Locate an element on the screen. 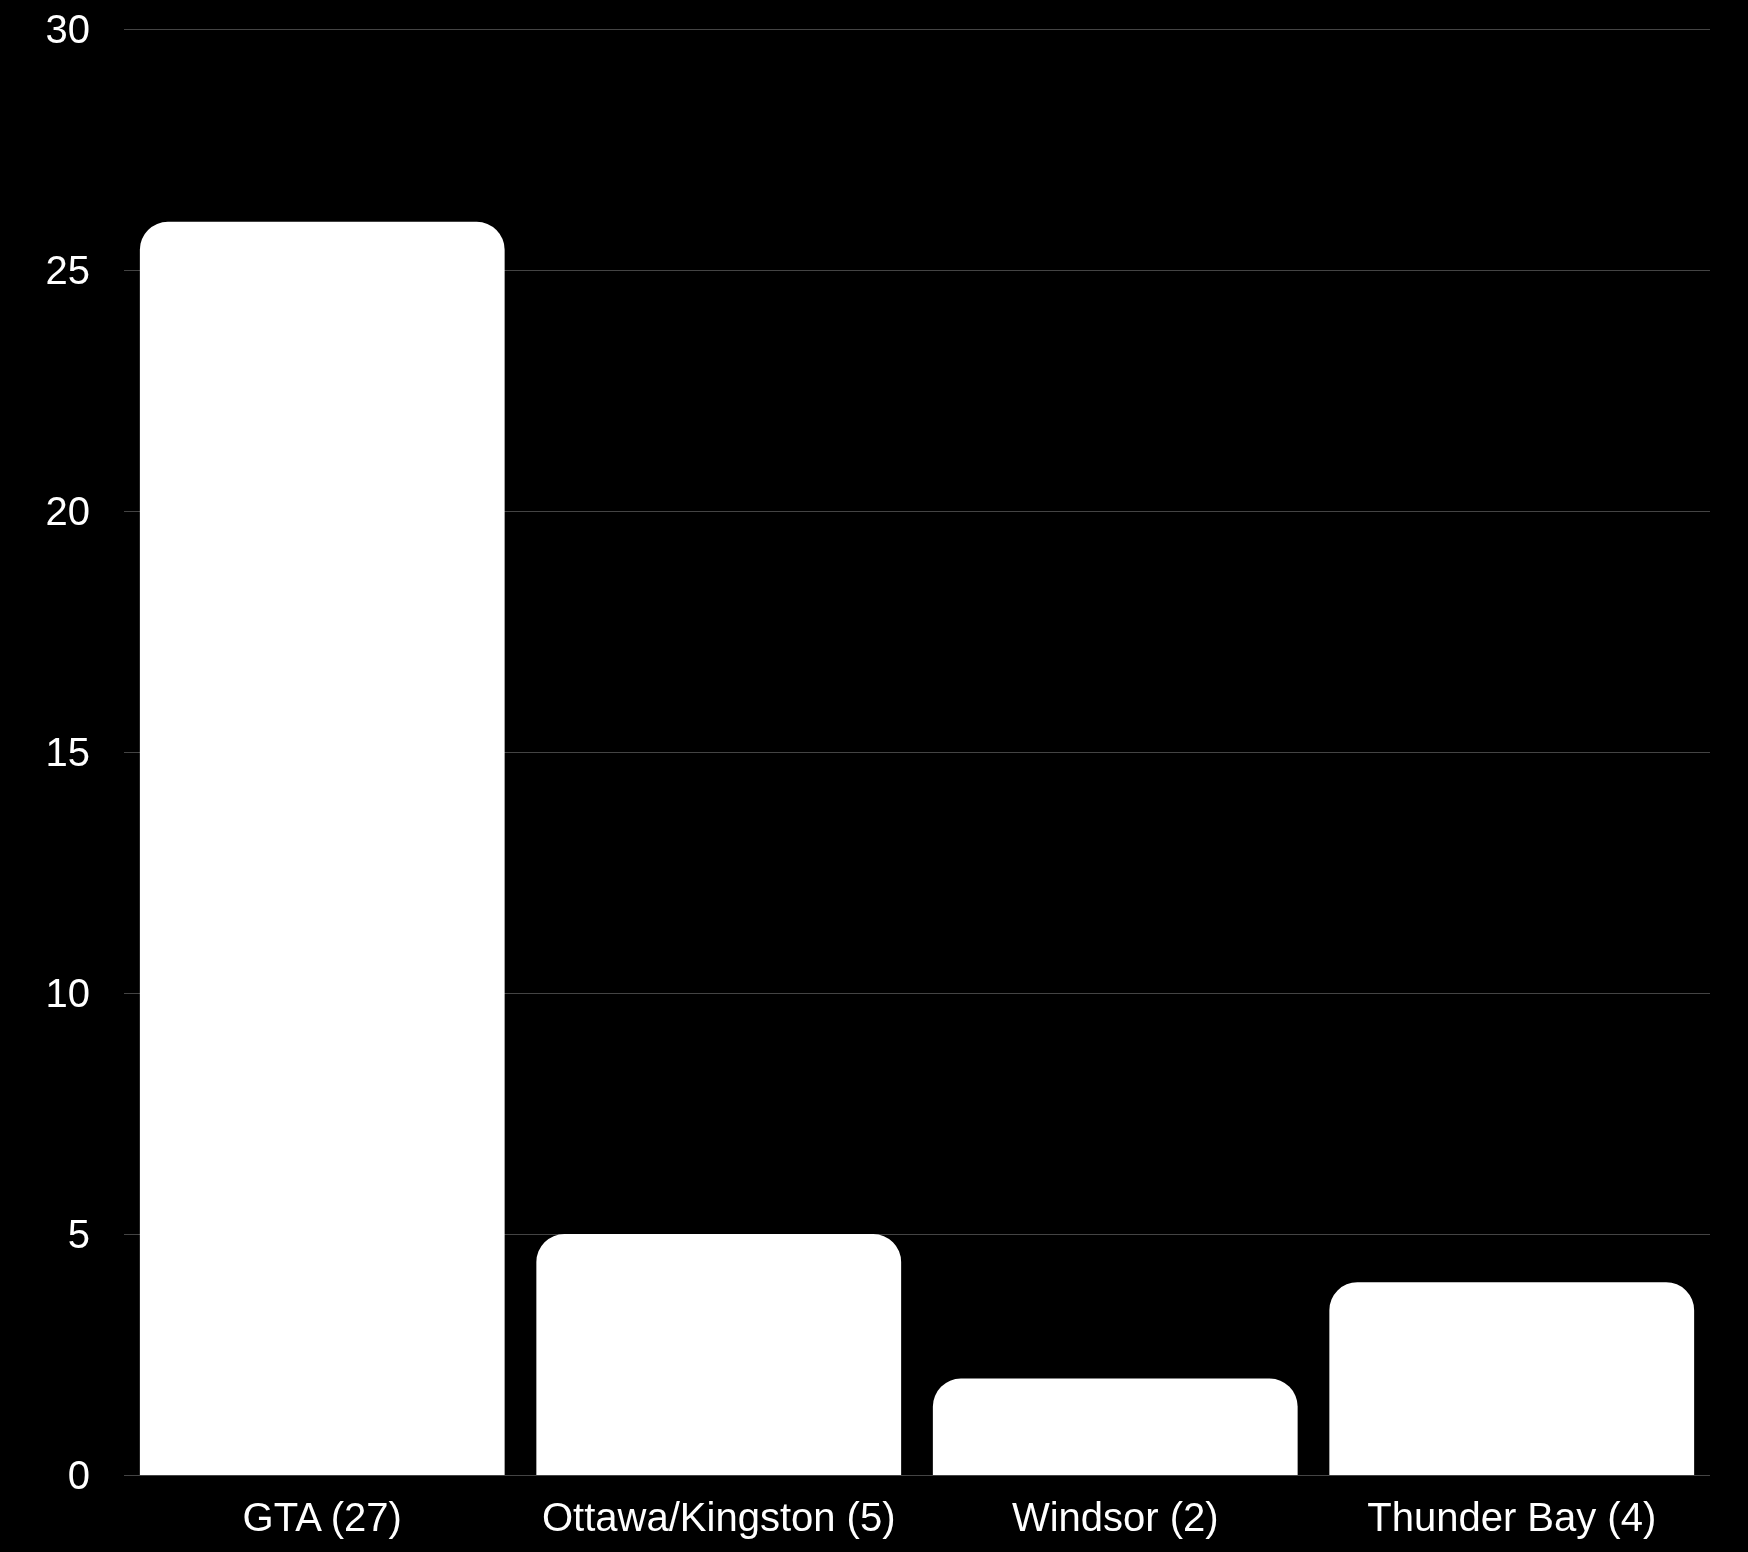 This screenshot has height=1552, width=1748. y-tick-label: 30 is located at coordinates (67, 29).